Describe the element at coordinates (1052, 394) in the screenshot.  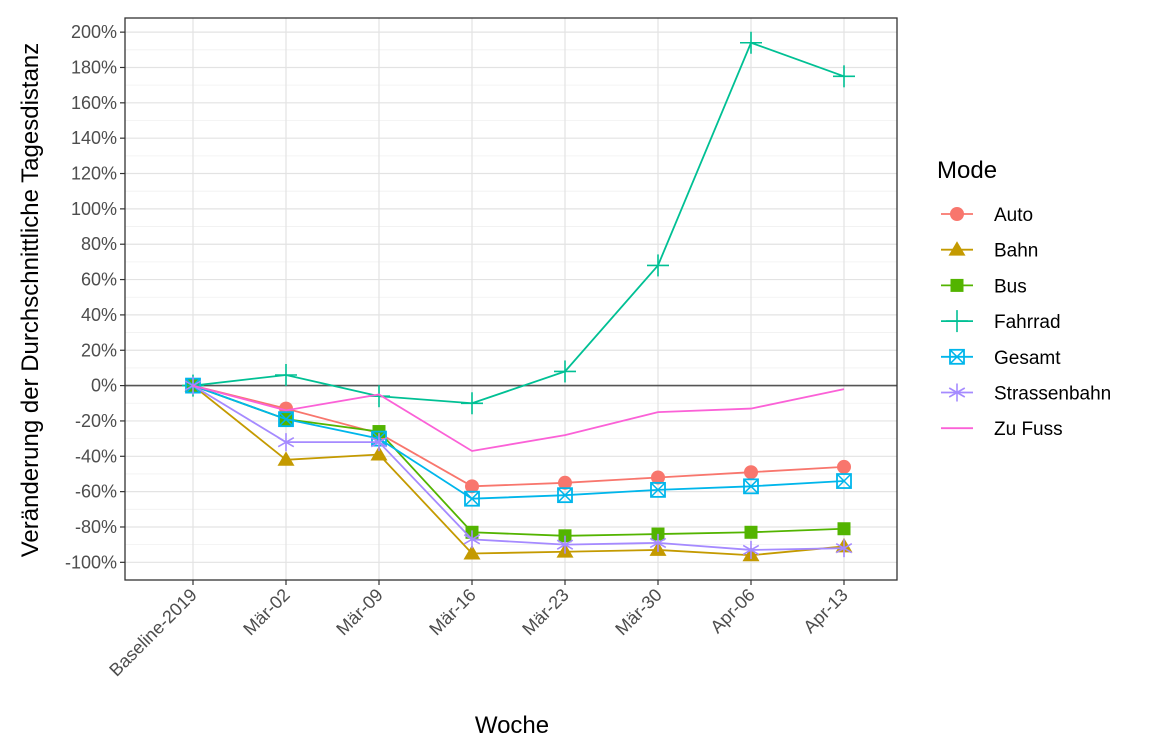
I see `legend-label: Strassenbahn` at that location.